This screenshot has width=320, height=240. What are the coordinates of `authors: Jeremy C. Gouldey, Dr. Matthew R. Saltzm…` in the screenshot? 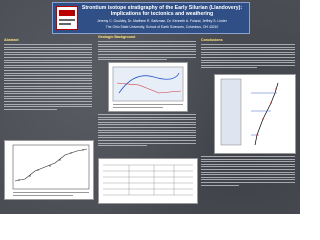 It's located at (162, 21).